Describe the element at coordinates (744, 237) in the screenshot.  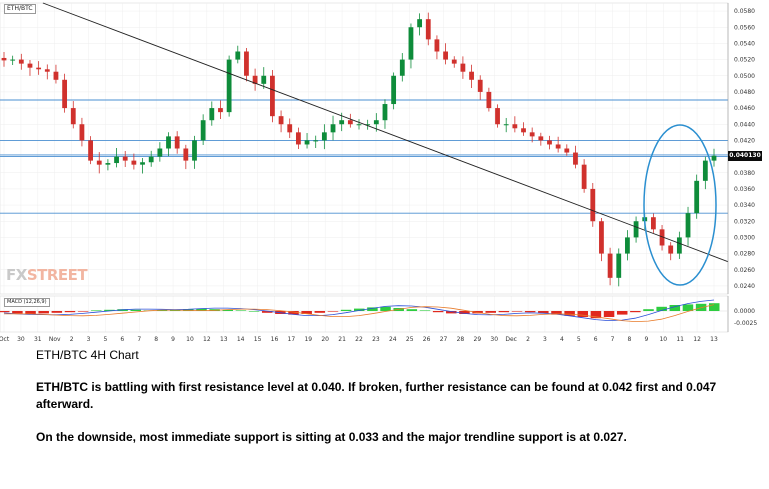
I see `y-tick-label: 0.0300` at that location.